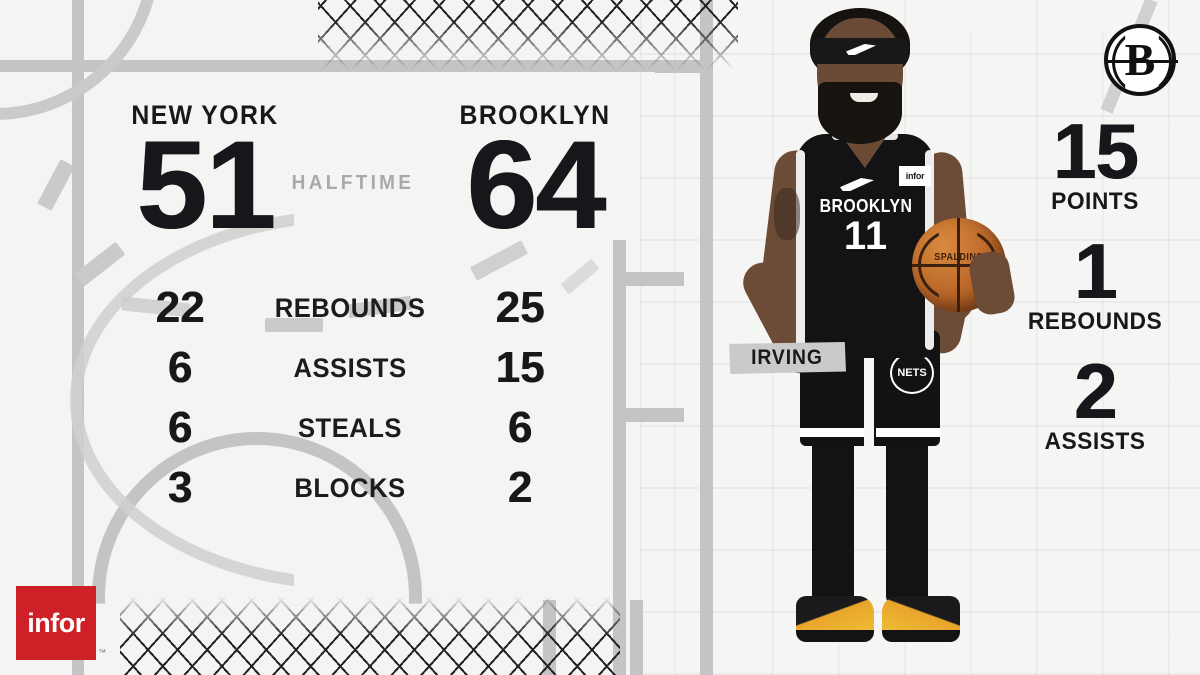  What do you see at coordinates (864, 97) in the screenshot?
I see `player-mouth` at bounding box center [864, 97].